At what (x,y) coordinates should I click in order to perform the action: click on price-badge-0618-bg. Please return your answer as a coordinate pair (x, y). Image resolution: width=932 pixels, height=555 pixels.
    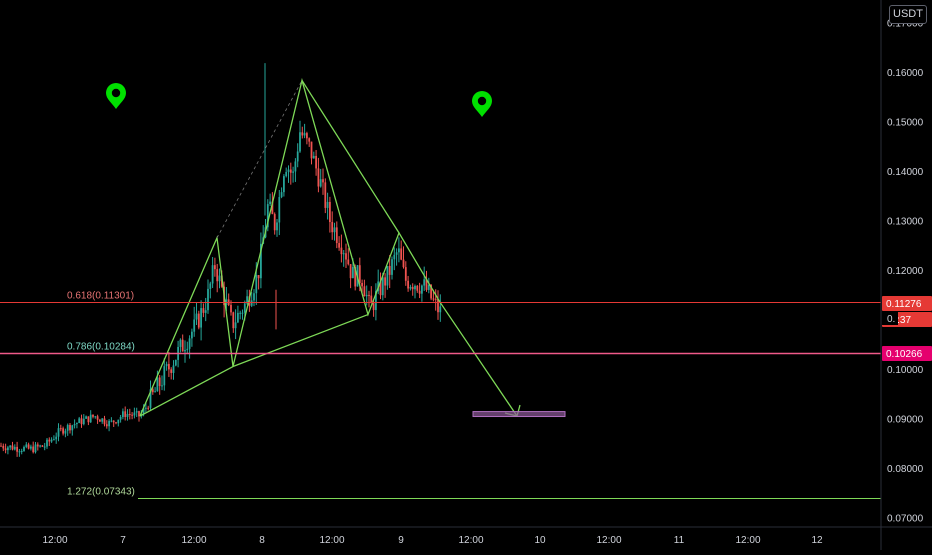
    Looking at the image, I should click on (907, 303).